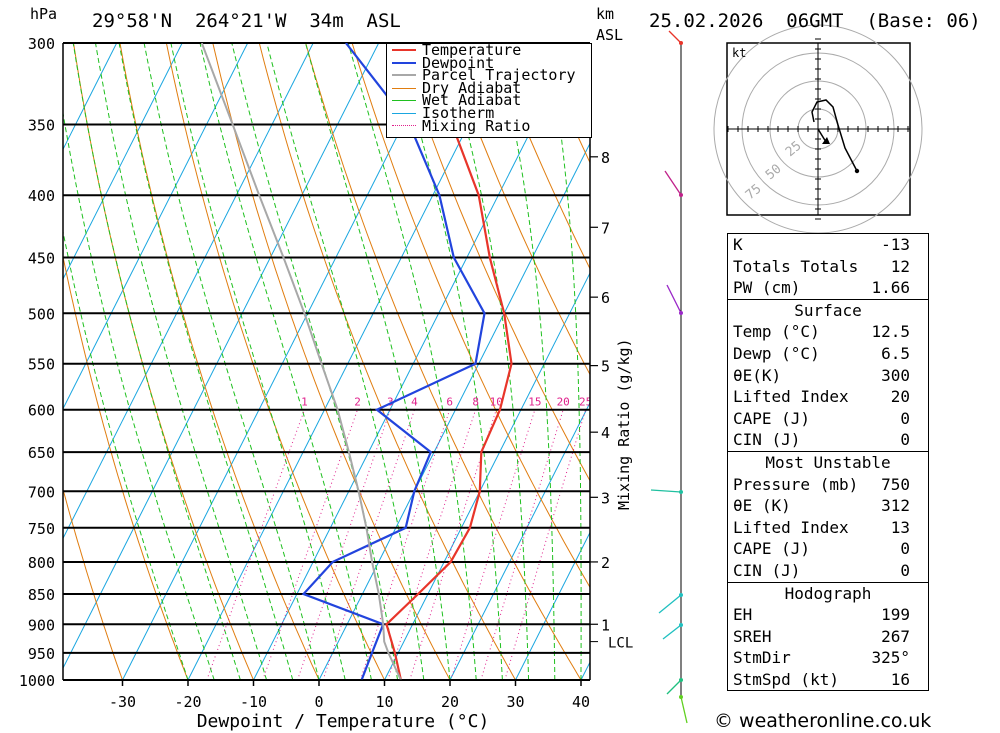 This screenshot has width=1000, height=733. Describe the element at coordinates (905, 418) in the screenshot. I see `surface-cape: 0` at that location.